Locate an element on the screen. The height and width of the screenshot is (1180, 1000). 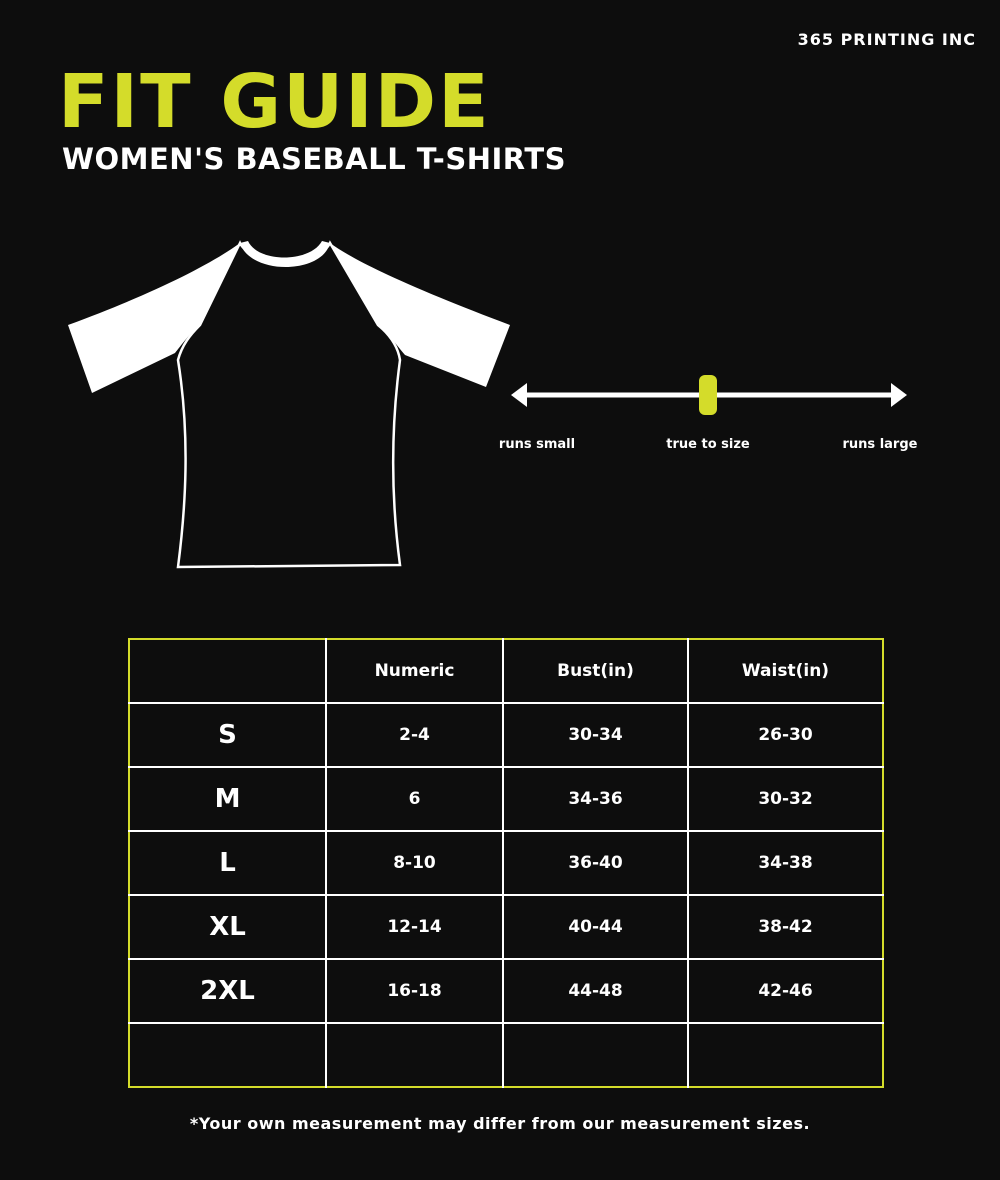
header-bust: Bust(in) is located at coordinates (595, 671).